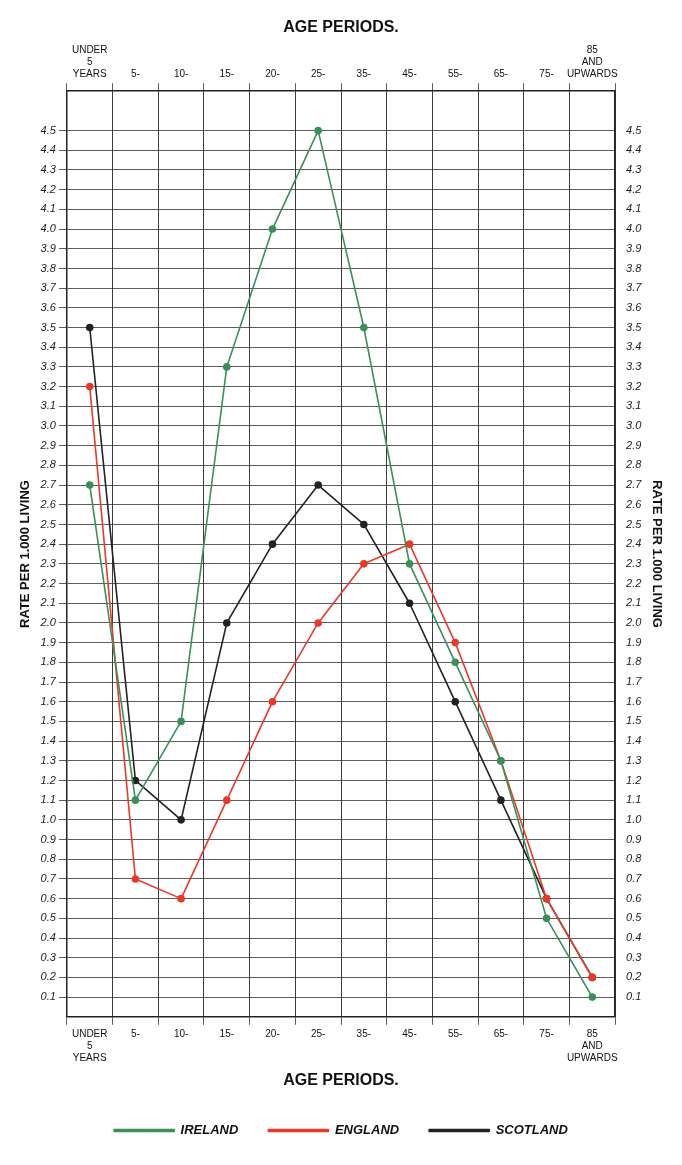  What do you see at coordinates (48, 838) in the screenshot?
I see `y-tick-label: 0.9` at bounding box center [48, 838].